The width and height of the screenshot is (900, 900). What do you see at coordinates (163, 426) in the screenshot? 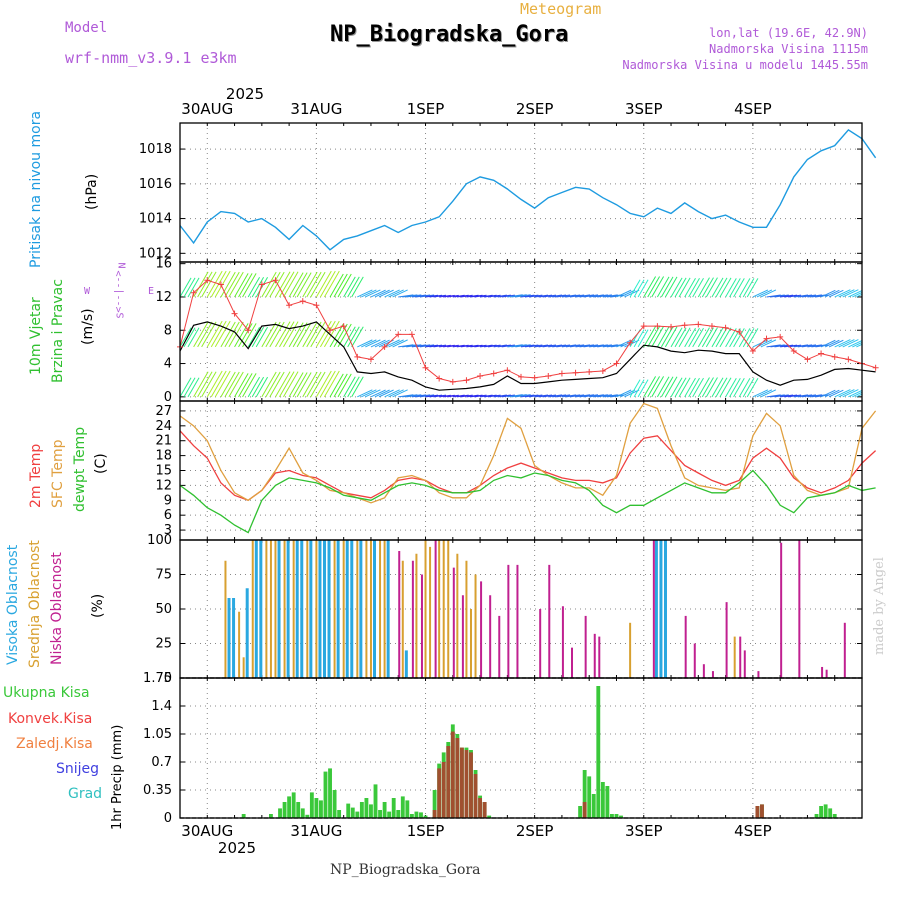
I see `y-tick-label: 24` at bounding box center [163, 426].